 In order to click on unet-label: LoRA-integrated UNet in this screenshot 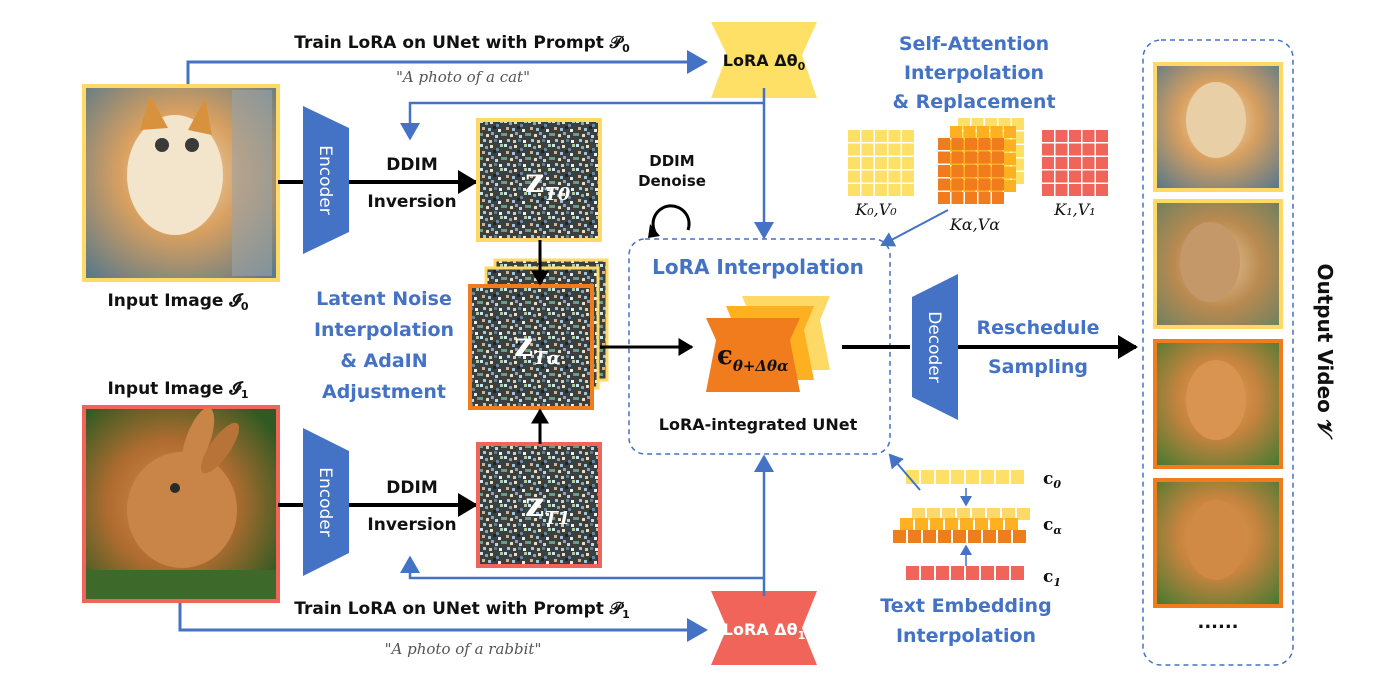, I will do `click(758, 424)`.